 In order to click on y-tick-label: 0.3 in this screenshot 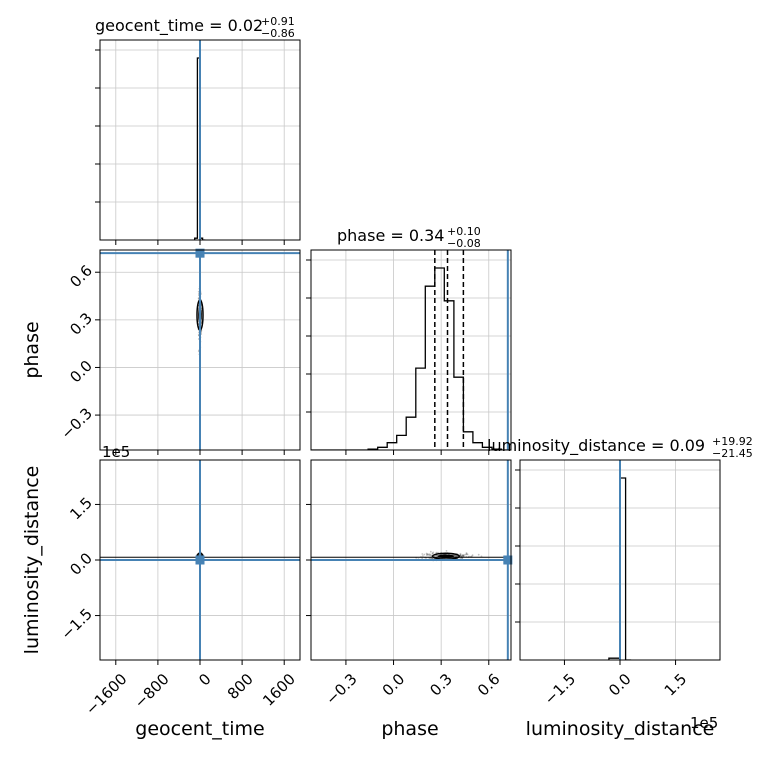, I will do `click(81, 324)`.